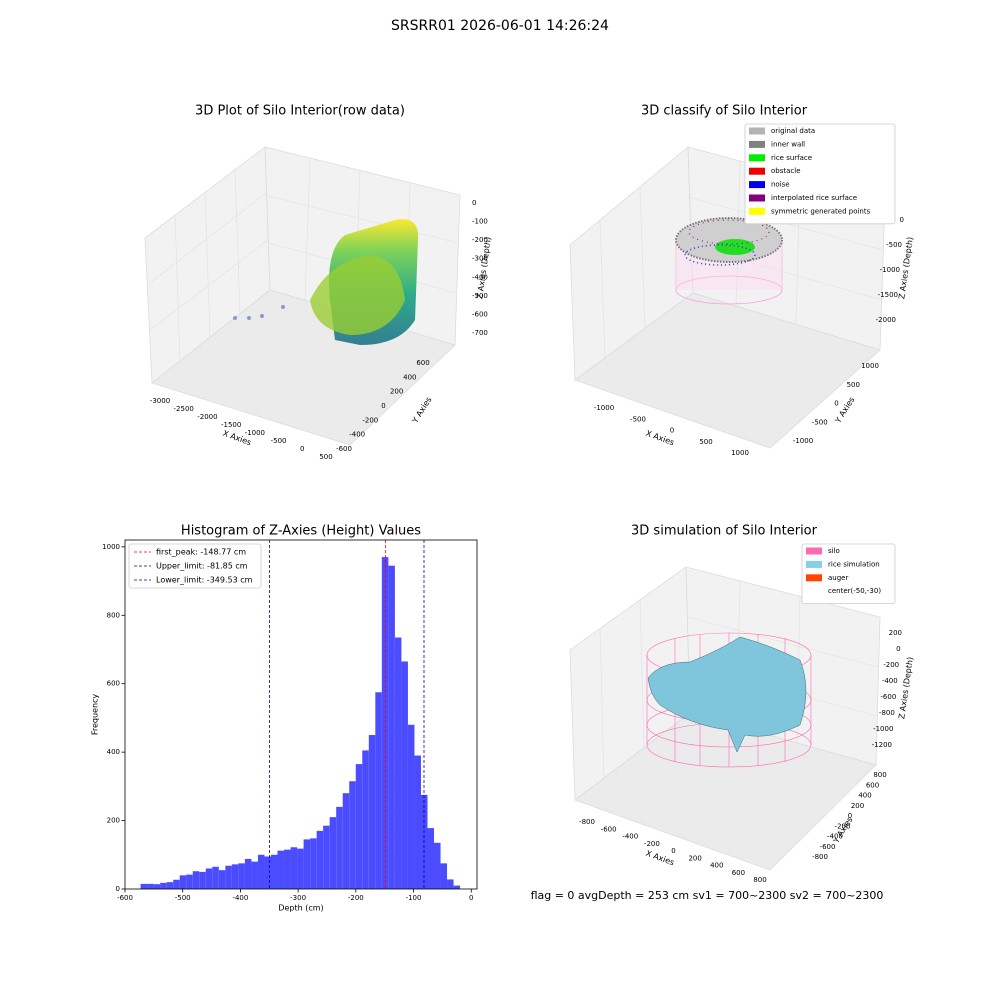 Image resolution: width=1000 pixels, height=1004 pixels. What do you see at coordinates (298, 898) in the screenshot?
I see `x-tick-label: -300` at bounding box center [298, 898].